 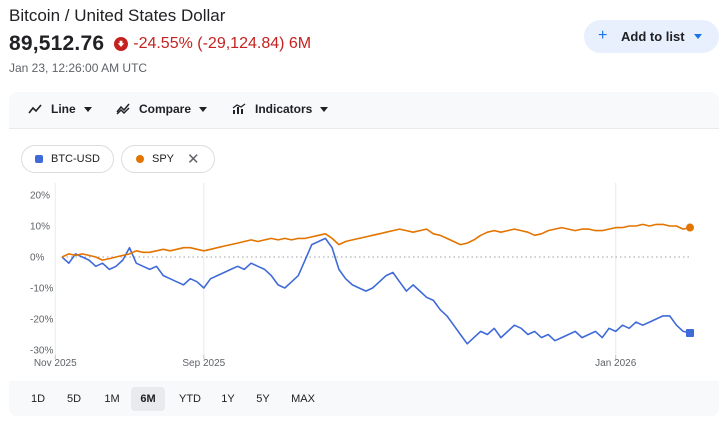 What do you see at coordinates (690, 227) in the screenshot?
I see `spy-end-marker` at bounding box center [690, 227].